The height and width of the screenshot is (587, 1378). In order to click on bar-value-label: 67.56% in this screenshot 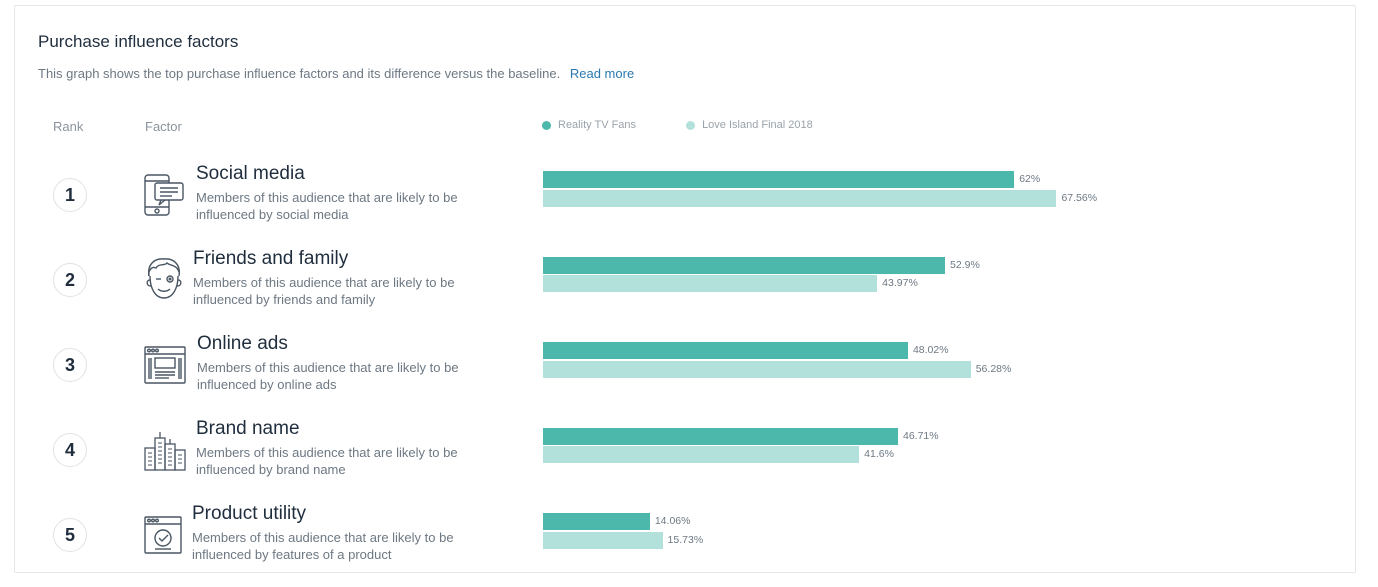, I will do `click(1079, 197)`.